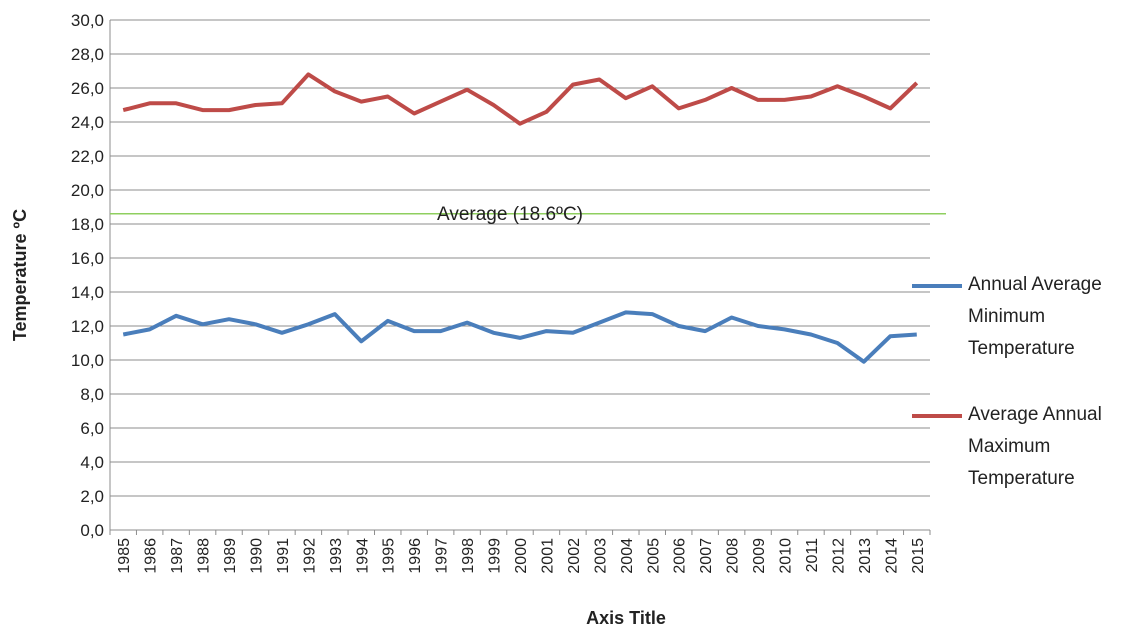 This screenshot has width=1137, height=633. I want to click on x-tick-label: 1988, so click(204, 556).